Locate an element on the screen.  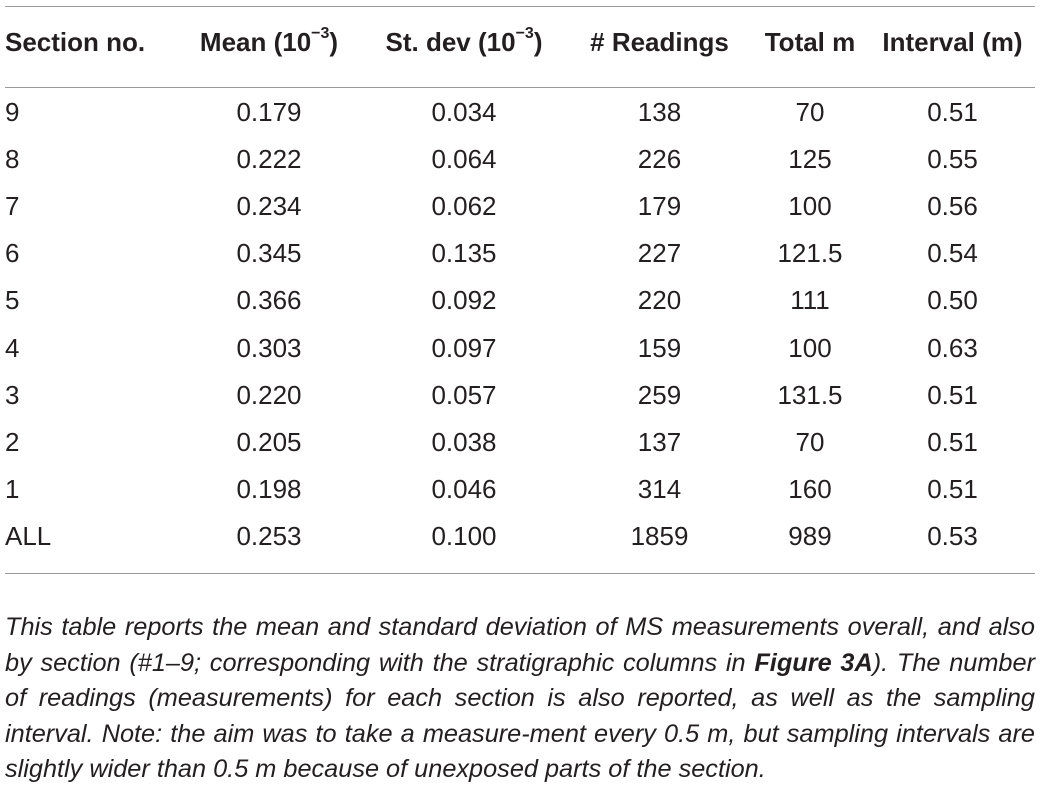
cell-st-dev: 0.062 is located at coordinates (464, 206).